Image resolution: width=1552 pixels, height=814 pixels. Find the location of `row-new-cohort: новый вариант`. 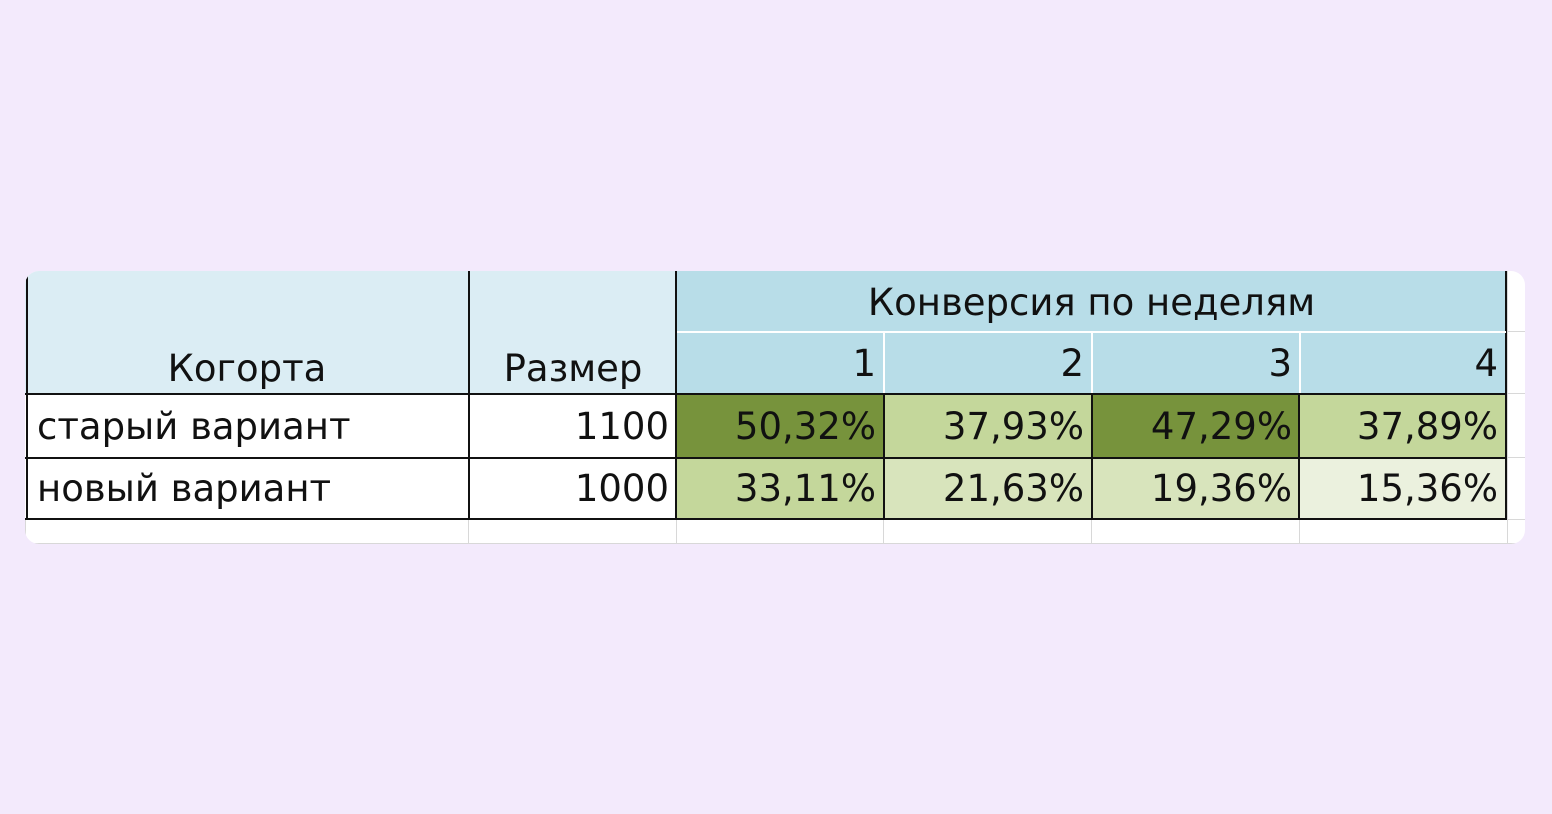

row-new-cohort: новый вариант is located at coordinates (184, 488).